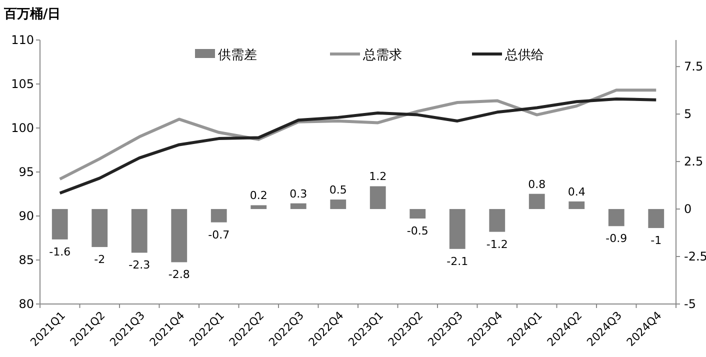 Image resolution: width=706 pixels, height=357 pixels. I want to click on data-label: -0.5, so click(417, 231).